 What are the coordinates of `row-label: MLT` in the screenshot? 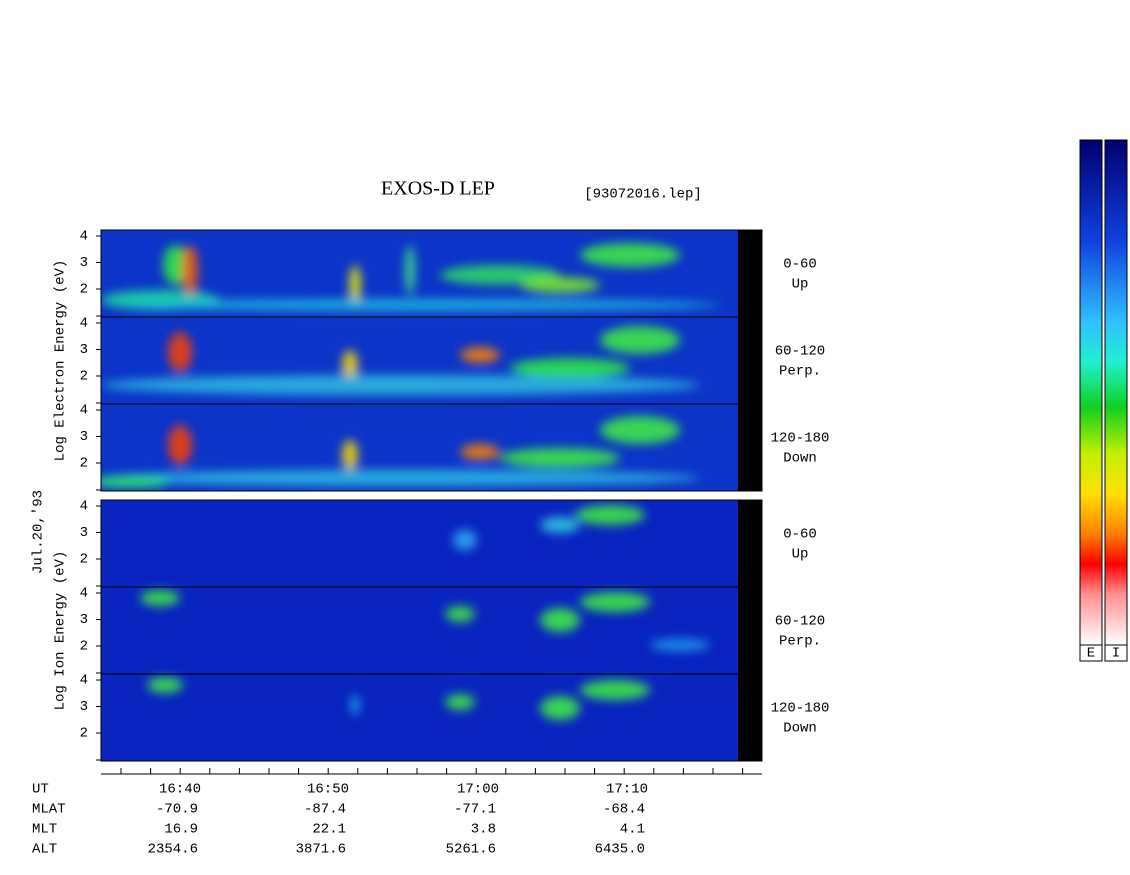 It's located at (44, 830).